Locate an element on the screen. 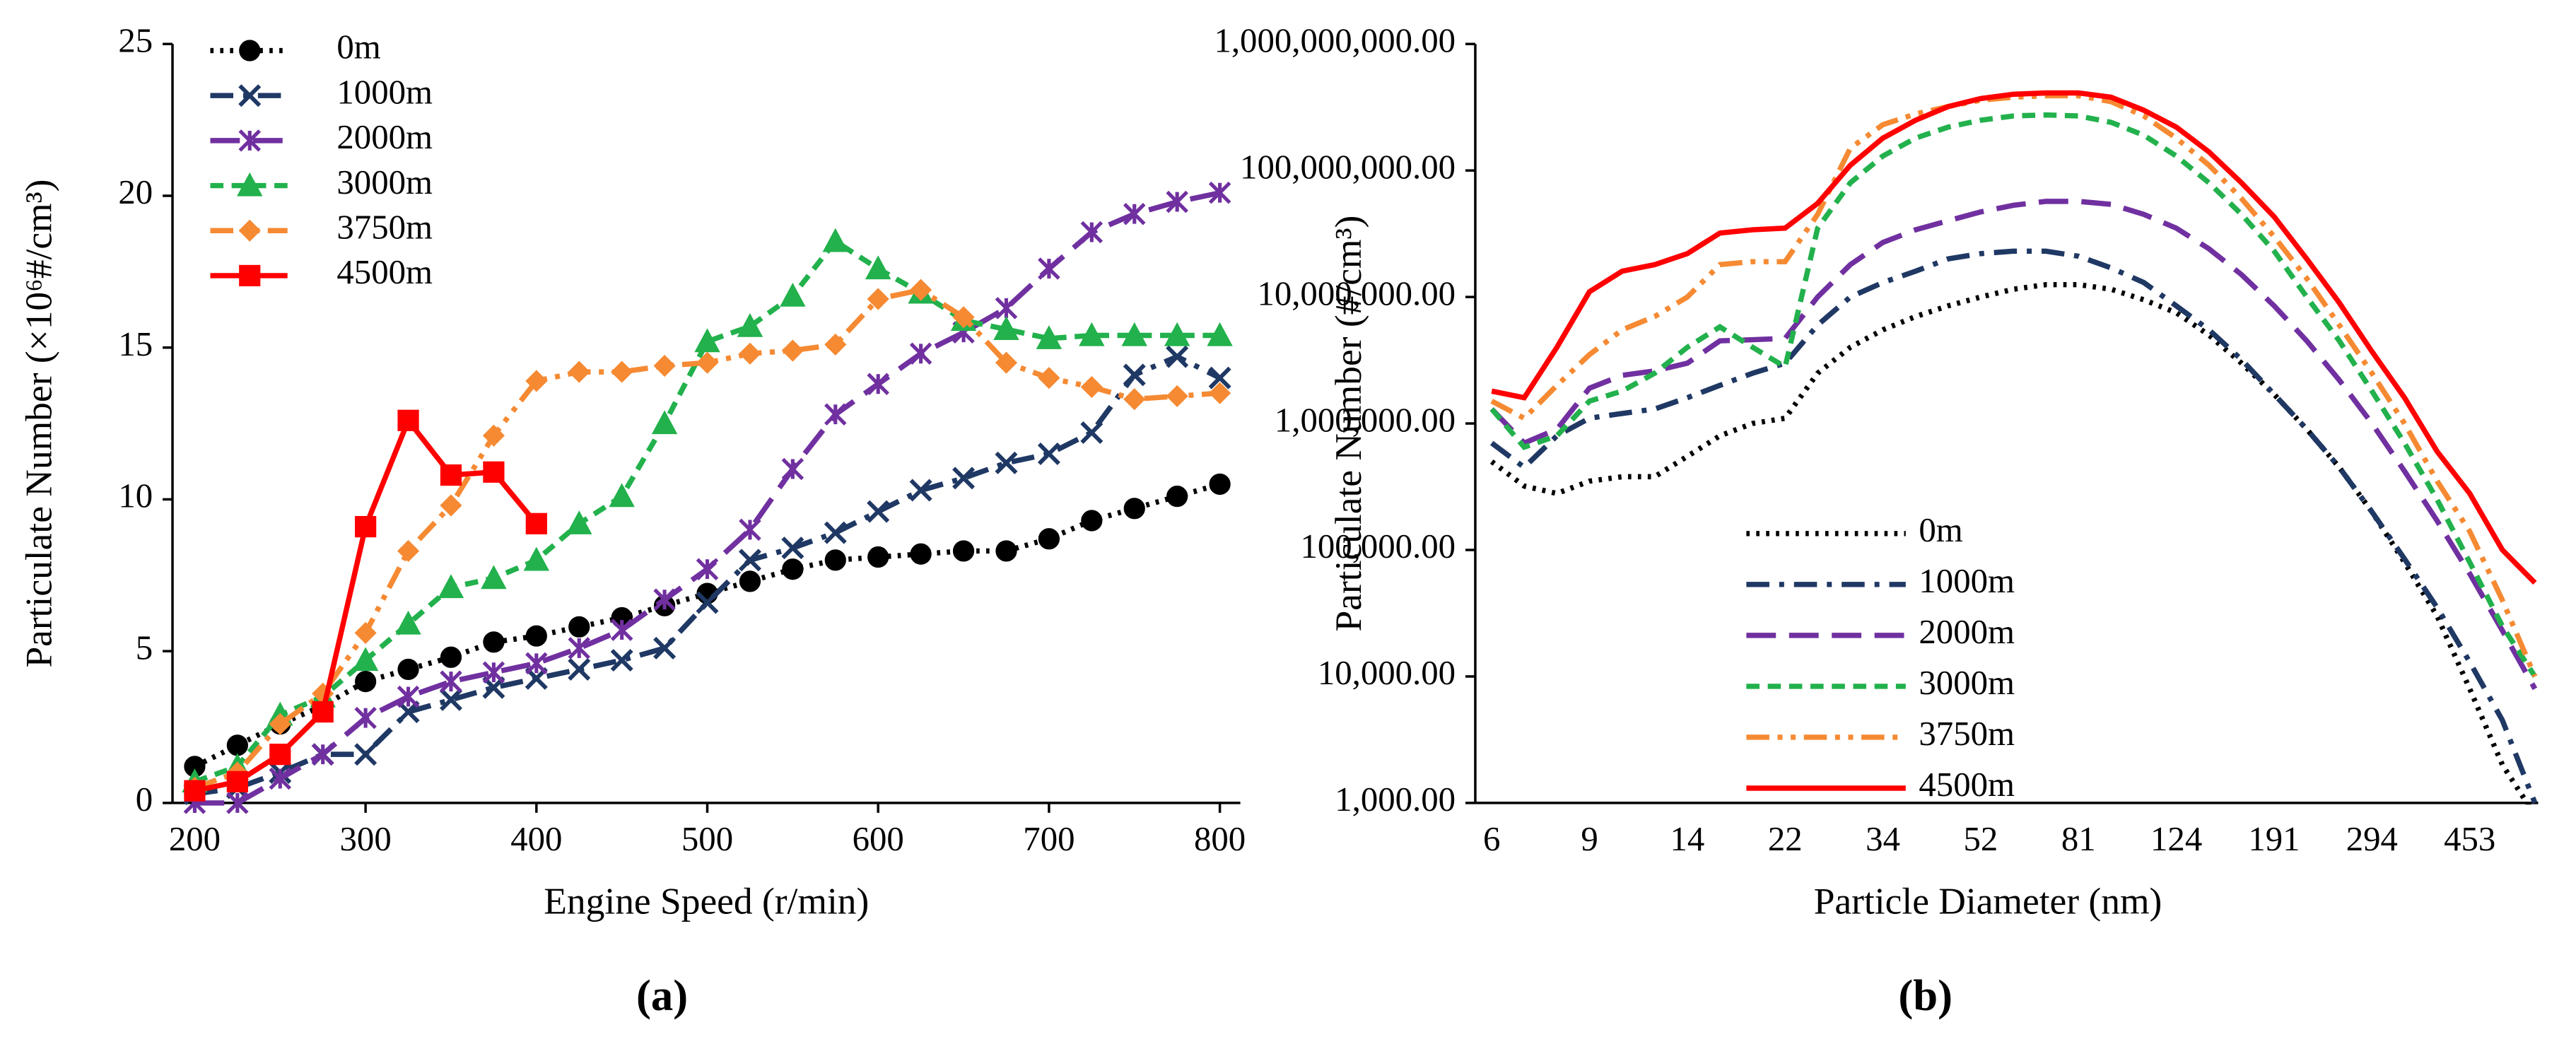 This screenshot has width=2576, height=1049. y-tick-label: 25 is located at coordinates (135, 40).